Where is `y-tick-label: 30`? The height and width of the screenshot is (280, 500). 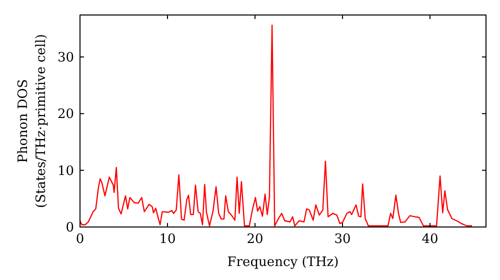
y-tick-label: 30 is located at coordinates (65, 58).